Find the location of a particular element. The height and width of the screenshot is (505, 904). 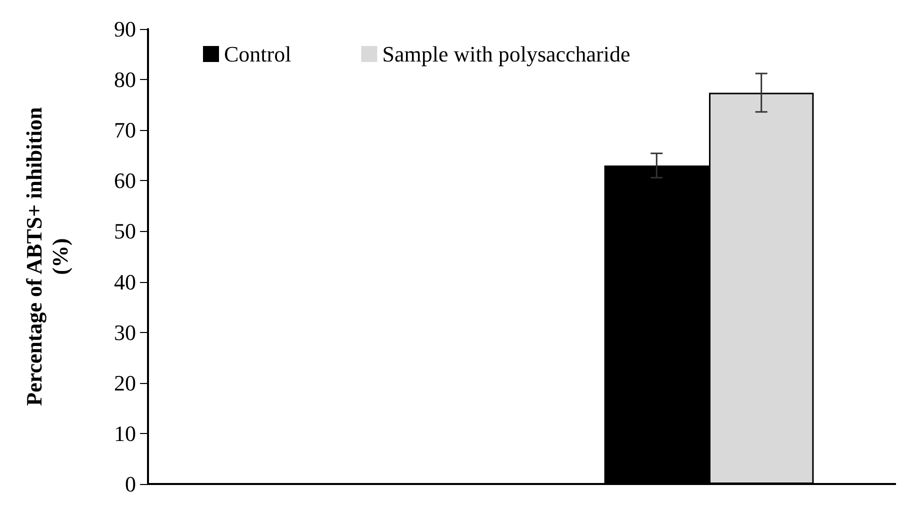

y-tick-label: 60 is located at coordinates (125, 181).